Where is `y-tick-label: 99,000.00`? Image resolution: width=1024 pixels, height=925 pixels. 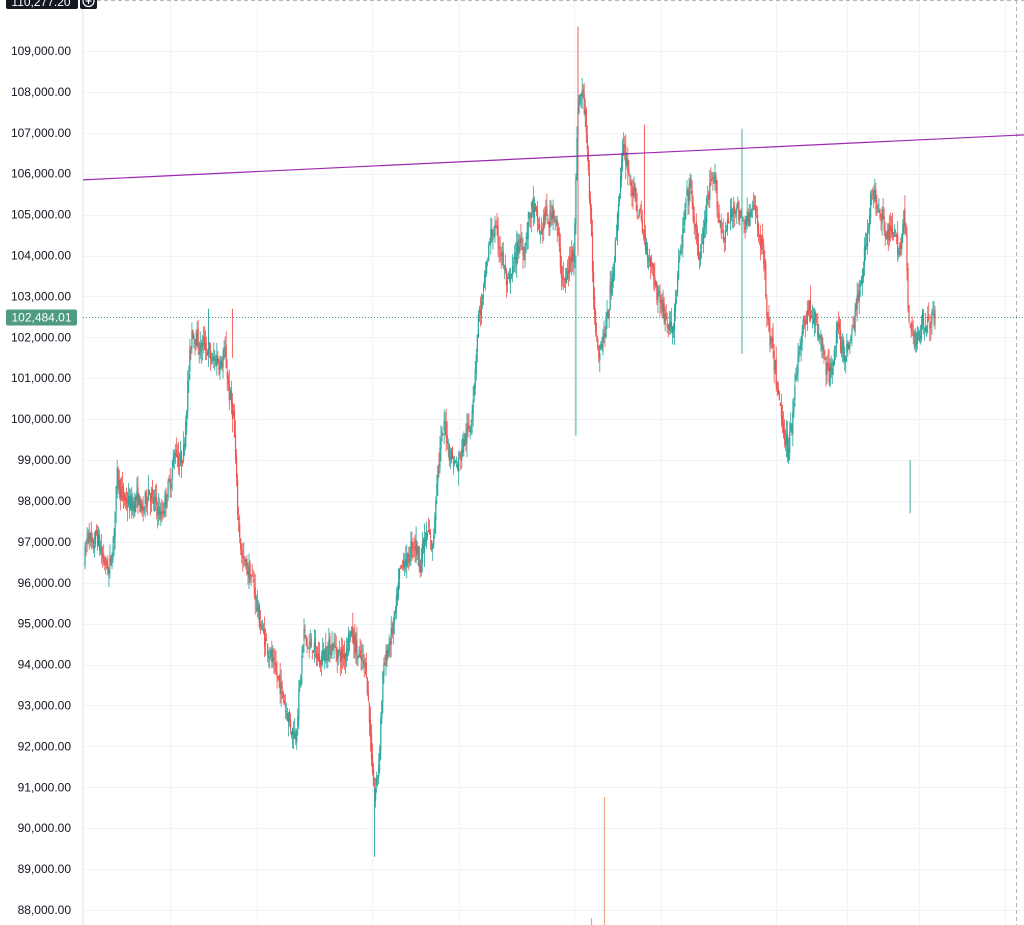
y-tick-label: 99,000.00 is located at coordinates (45, 460).